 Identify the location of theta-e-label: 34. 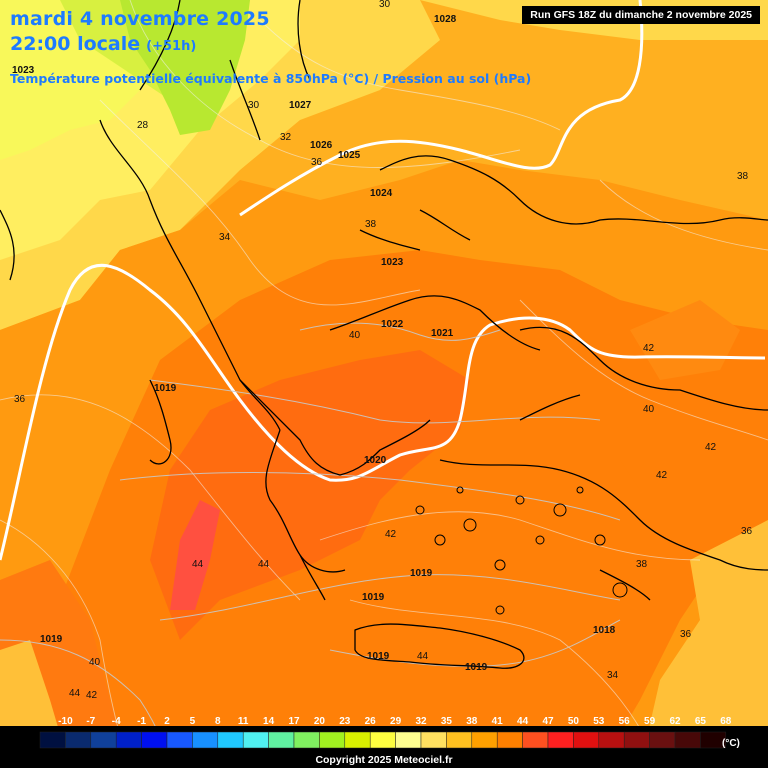
(225, 237).